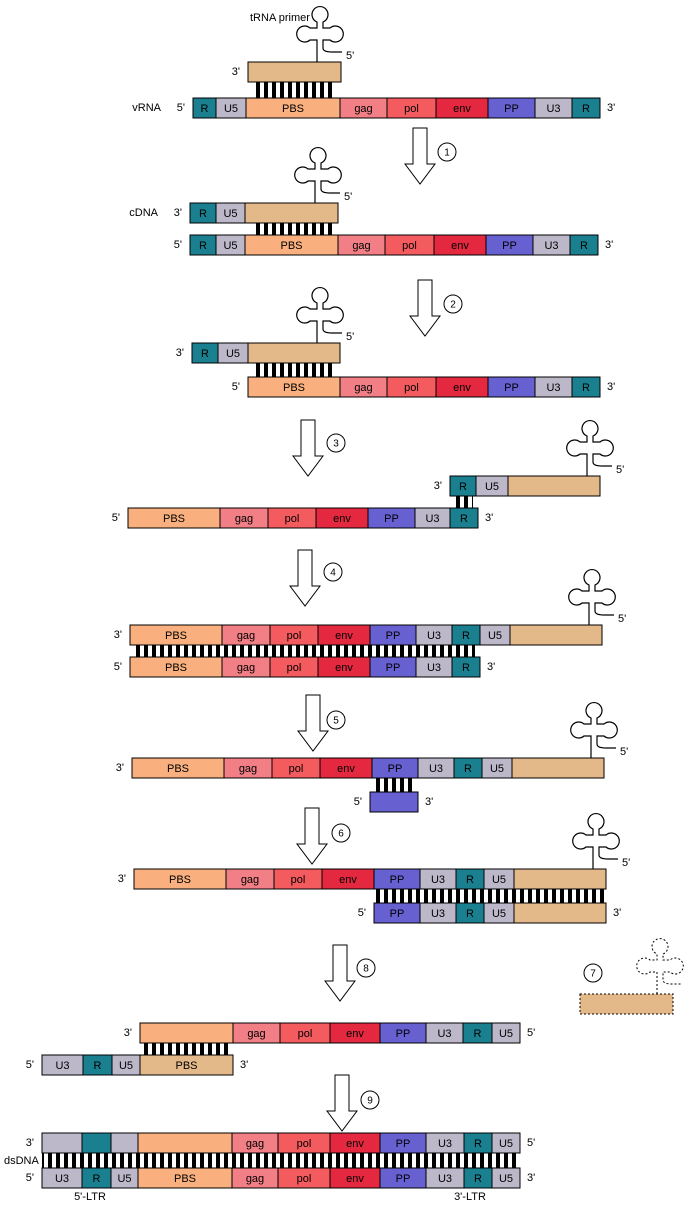 The width and height of the screenshot is (700, 1207). What do you see at coordinates (341, 834) in the screenshot?
I see `step-number: 6` at bounding box center [341, 834].